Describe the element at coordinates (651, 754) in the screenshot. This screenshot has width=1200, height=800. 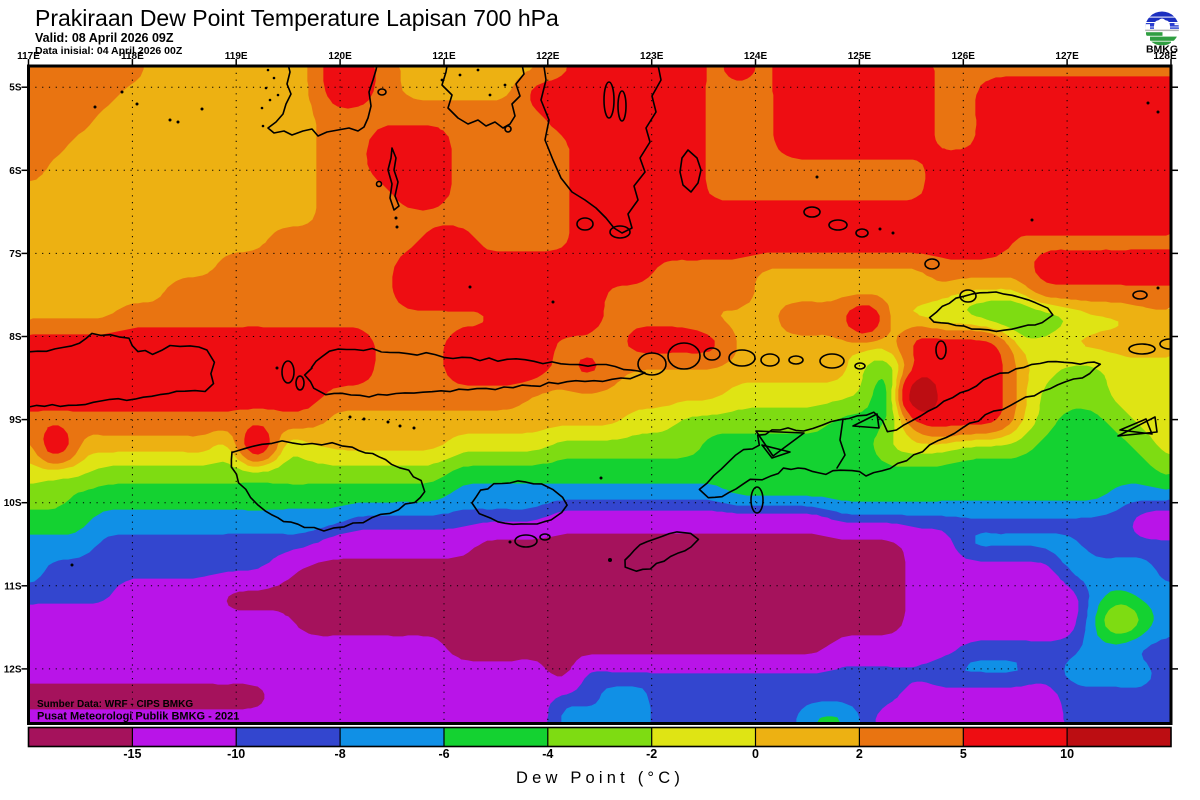
I see `svg-text: -2` at that location.